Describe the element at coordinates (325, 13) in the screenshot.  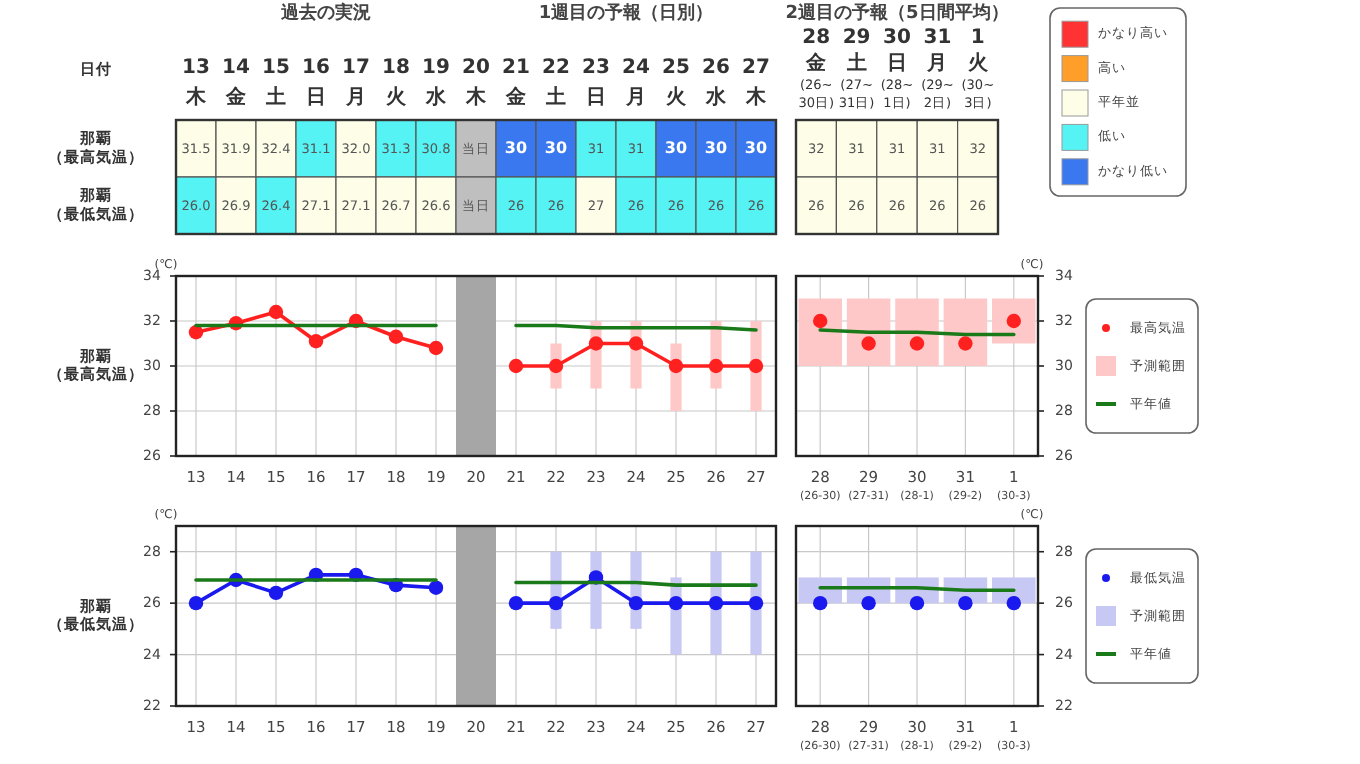
I see `text: 過去の実況` at that location.